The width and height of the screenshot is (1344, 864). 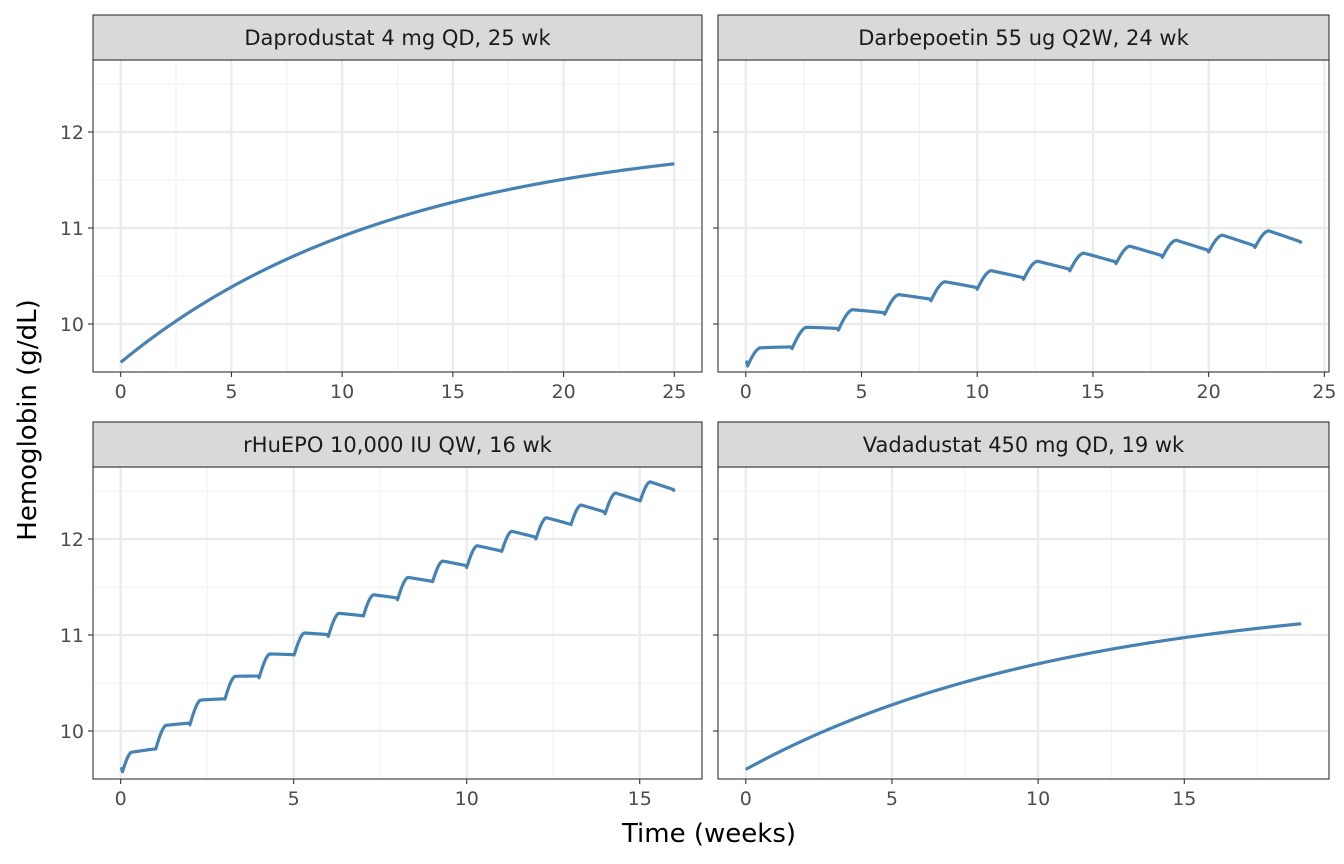 I want to click on facet-strip-label: Darbepoetin 55 ug Q2W, 24 wk, so click(x=1023, y=38).